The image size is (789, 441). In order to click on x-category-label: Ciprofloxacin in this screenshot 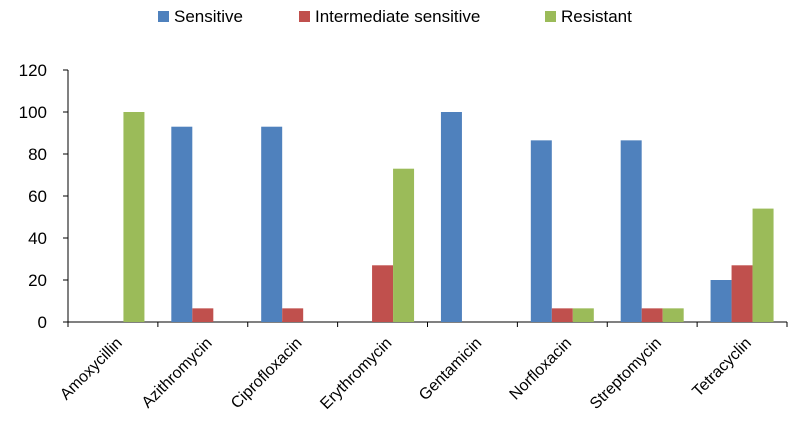, I will do `click(266, 373)`.